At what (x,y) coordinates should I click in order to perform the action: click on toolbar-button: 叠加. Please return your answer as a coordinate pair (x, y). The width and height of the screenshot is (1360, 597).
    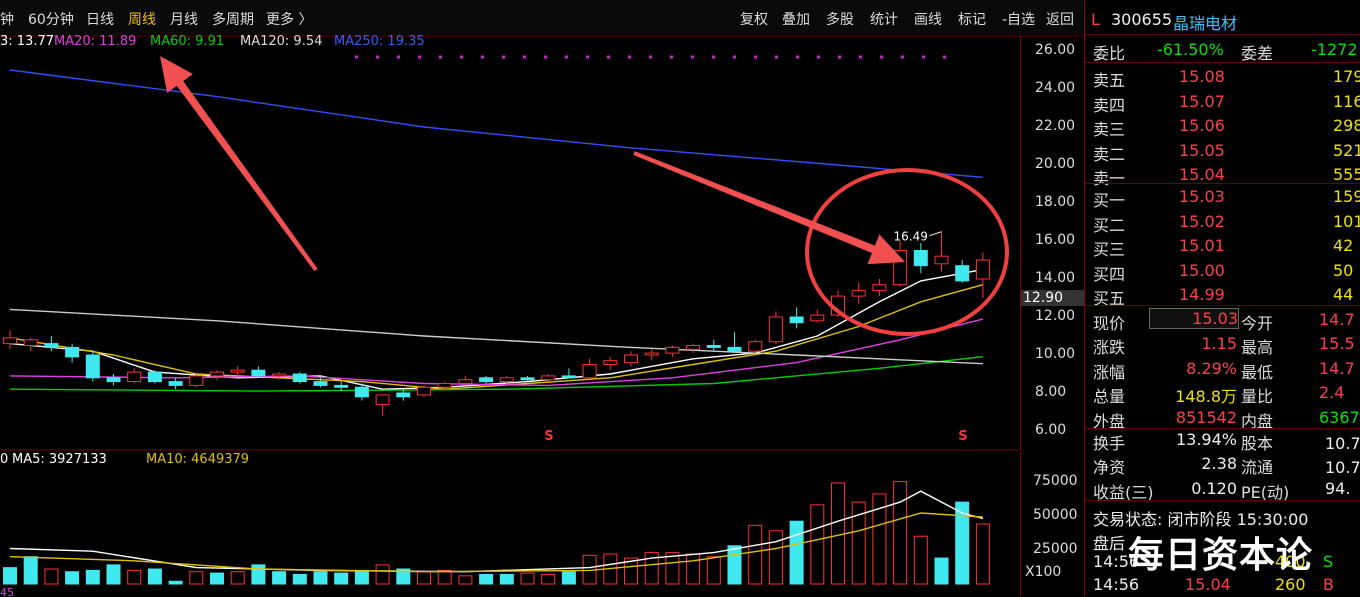
    Looking at the image, I should click on (796, 20).